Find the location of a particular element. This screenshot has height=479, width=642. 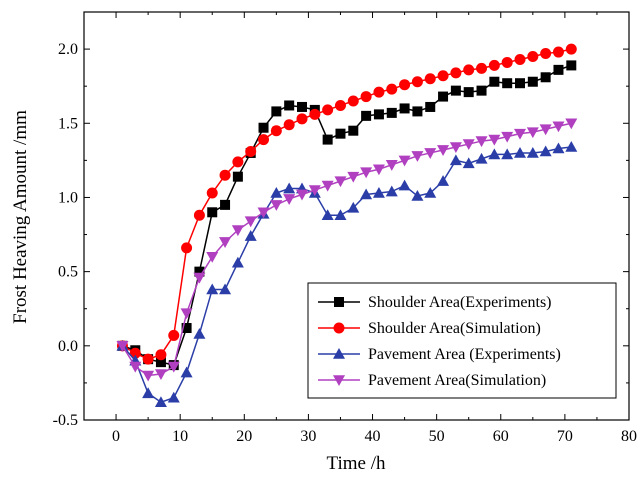

y-tick-label: -0.5 is located at coordinates (65, 420).